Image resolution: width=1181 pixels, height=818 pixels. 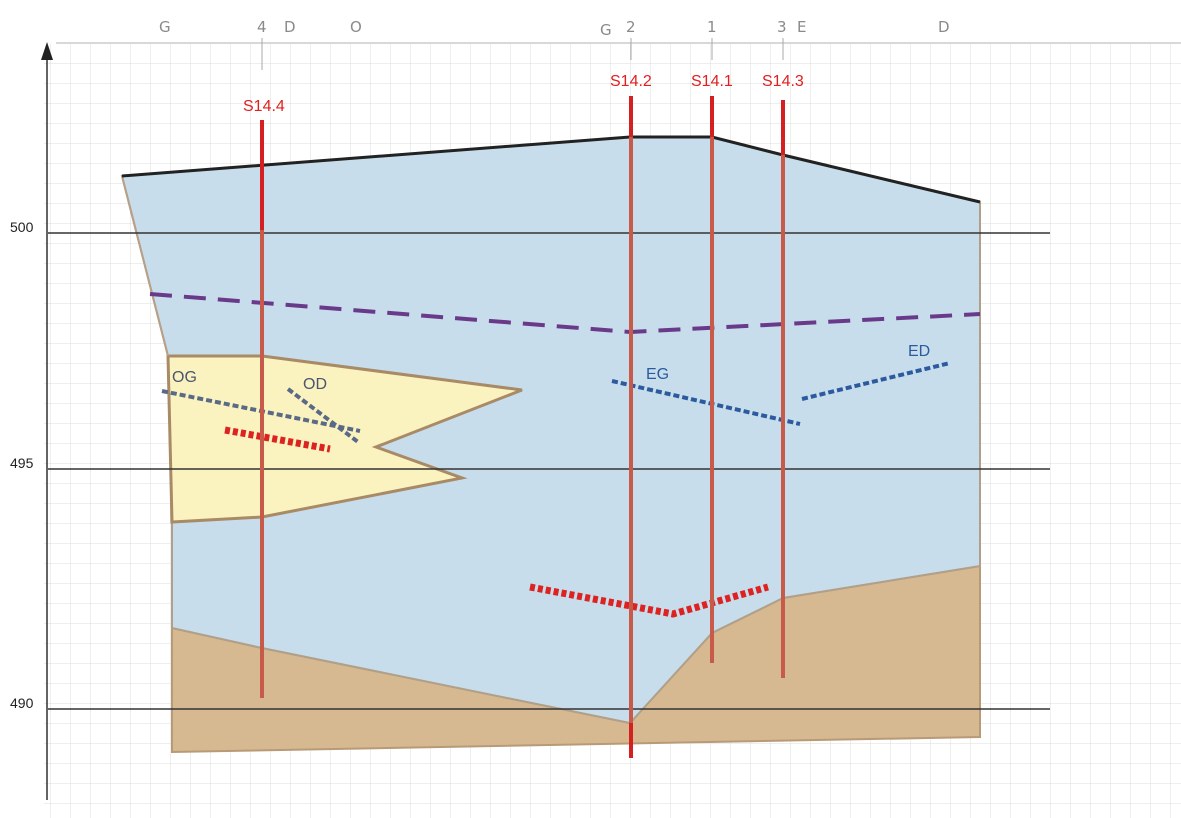 I want to click on elevation-label-495: 495, so click(x=22, y=463).